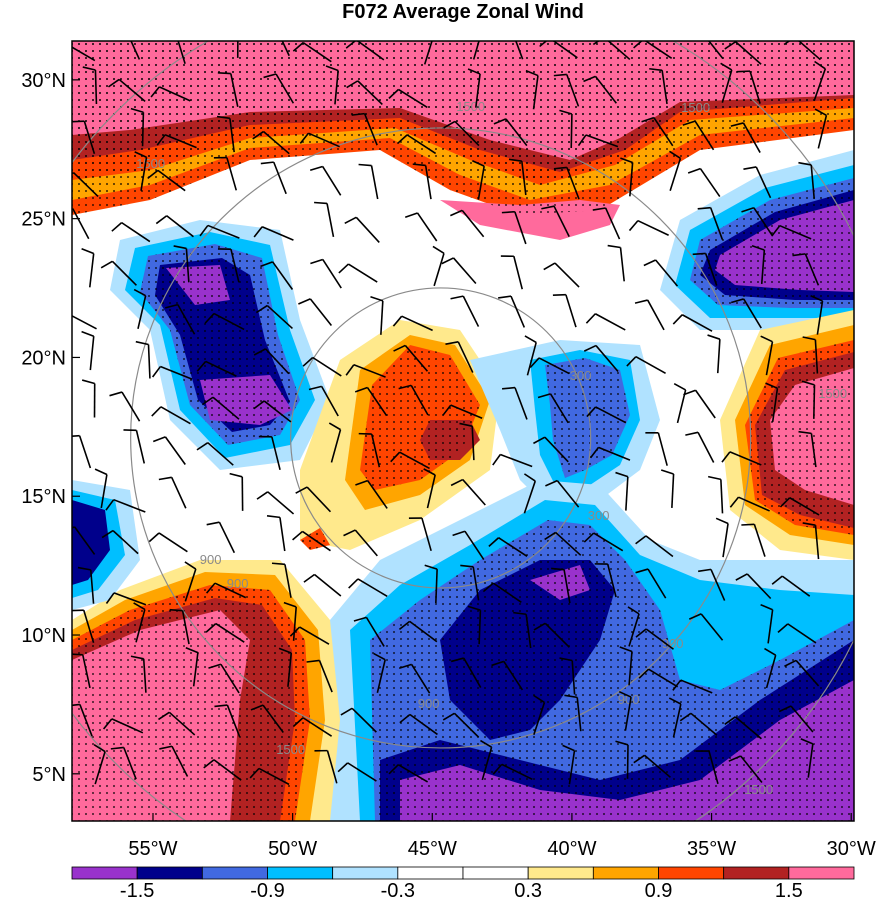 The image size is (878, 900). Describe the element at coordinates (211, 559) in the screenshot. I see `range-ring-label: 900` at that location.